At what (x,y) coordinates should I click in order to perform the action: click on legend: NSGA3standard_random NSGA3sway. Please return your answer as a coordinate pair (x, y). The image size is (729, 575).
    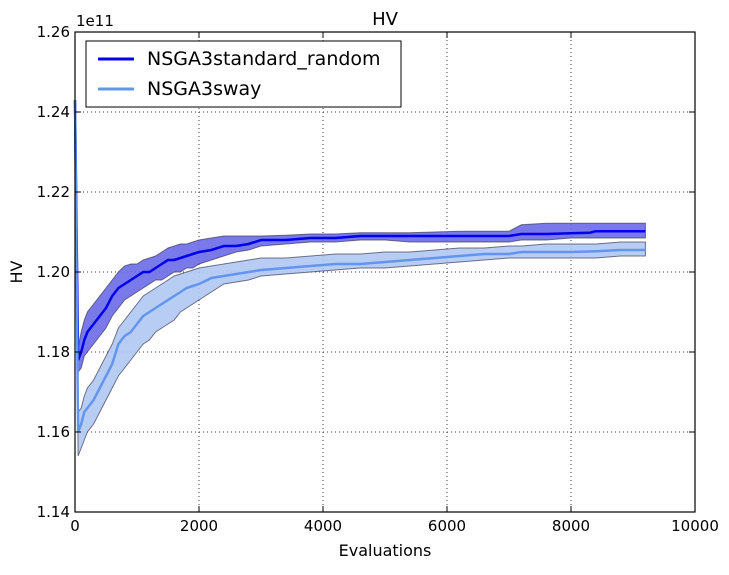
    Looking at the image, I should click on (243, 74).